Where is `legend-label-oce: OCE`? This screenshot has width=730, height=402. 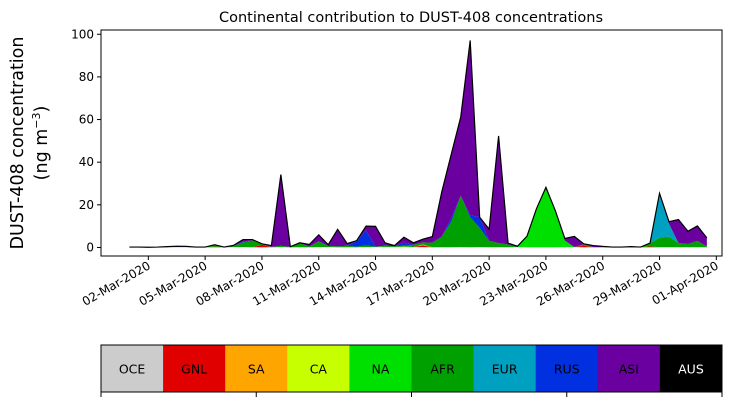
legend-label-oce: OCE is located at coordinates (132, 369).